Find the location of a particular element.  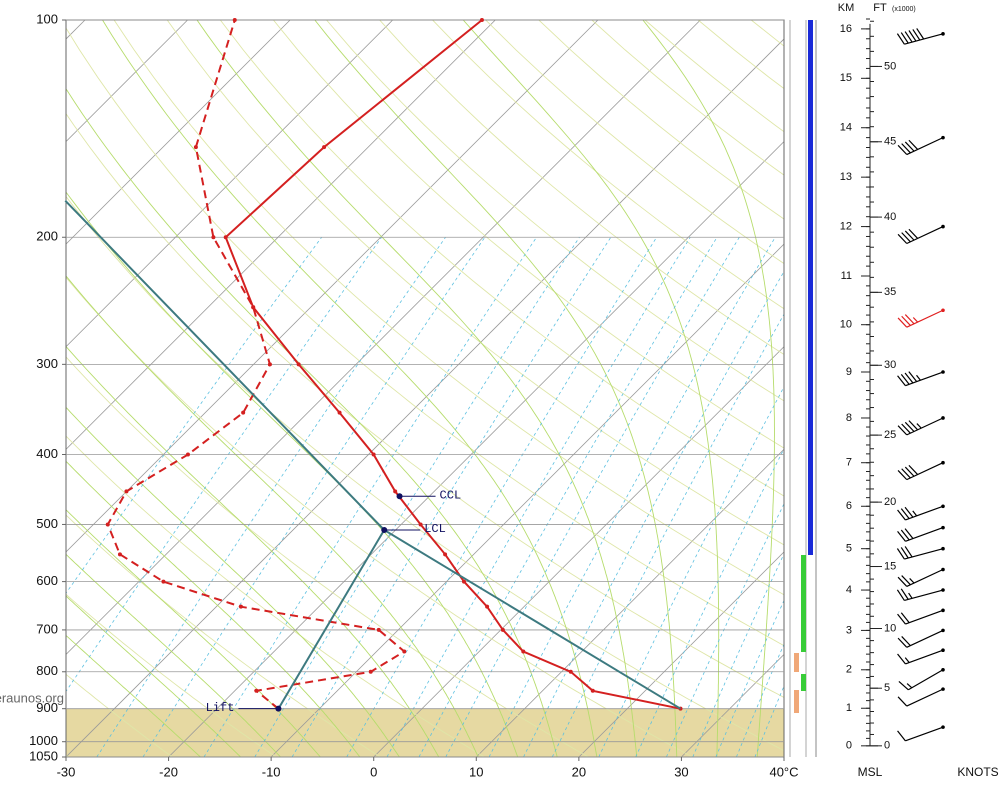

km-label: 9 is located at coordinates (849, 372).